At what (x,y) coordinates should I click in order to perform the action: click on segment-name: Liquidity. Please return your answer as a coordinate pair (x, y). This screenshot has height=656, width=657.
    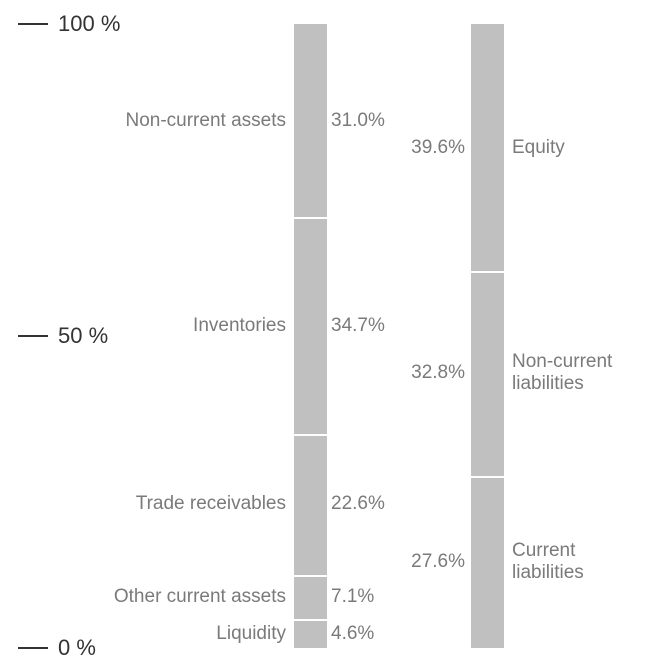
    Looking at the image, I should click on (251, 633).